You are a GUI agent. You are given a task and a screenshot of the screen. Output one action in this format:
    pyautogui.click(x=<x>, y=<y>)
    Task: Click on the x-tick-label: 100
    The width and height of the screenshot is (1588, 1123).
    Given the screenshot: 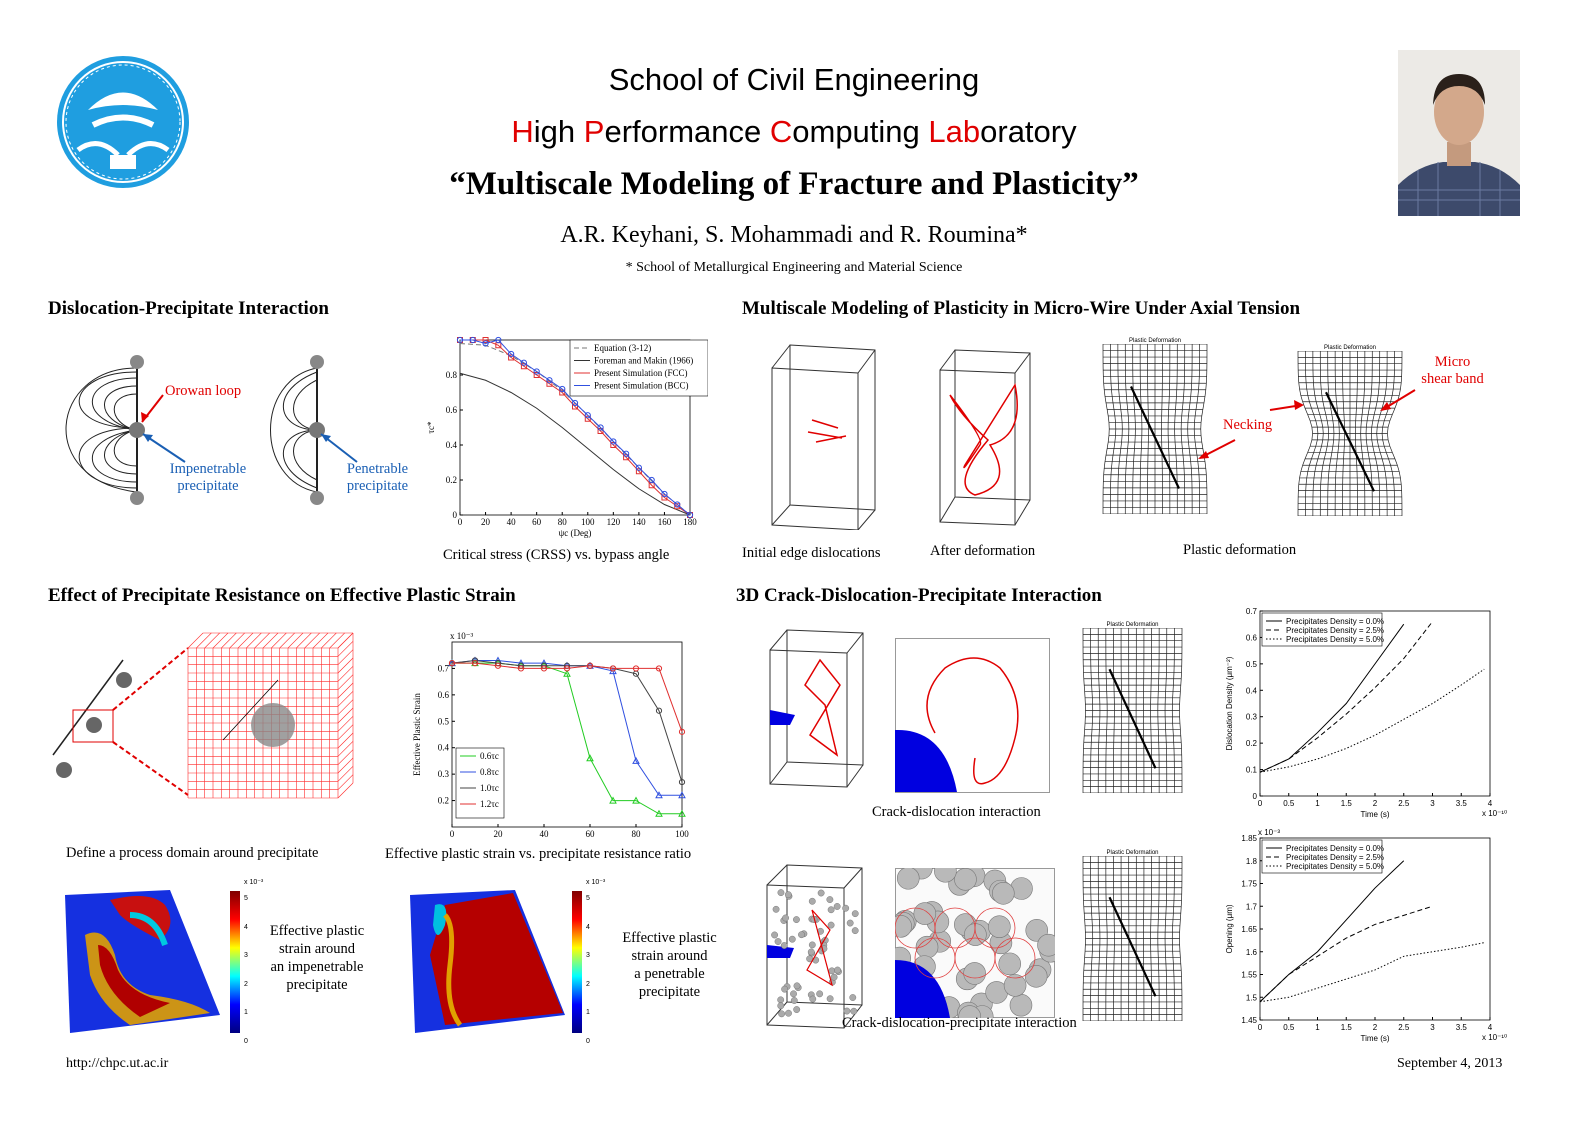 What is the action you would take?
    pyautogui.click(x=682, y=834)
    